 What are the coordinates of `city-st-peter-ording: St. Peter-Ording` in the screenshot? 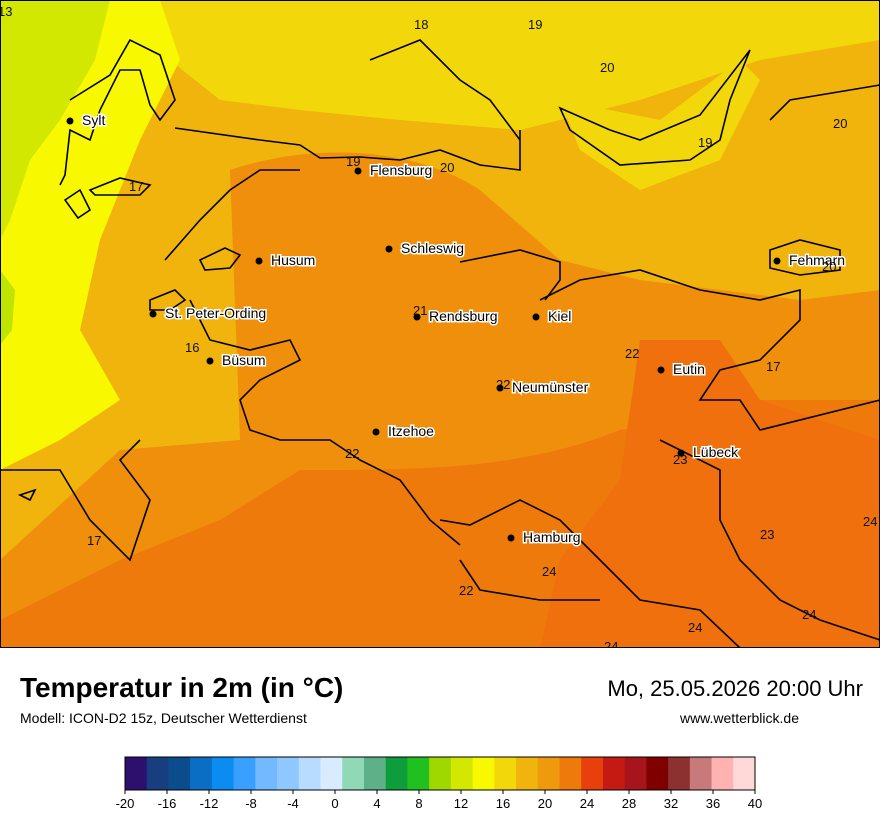 It's located at (208, 313).